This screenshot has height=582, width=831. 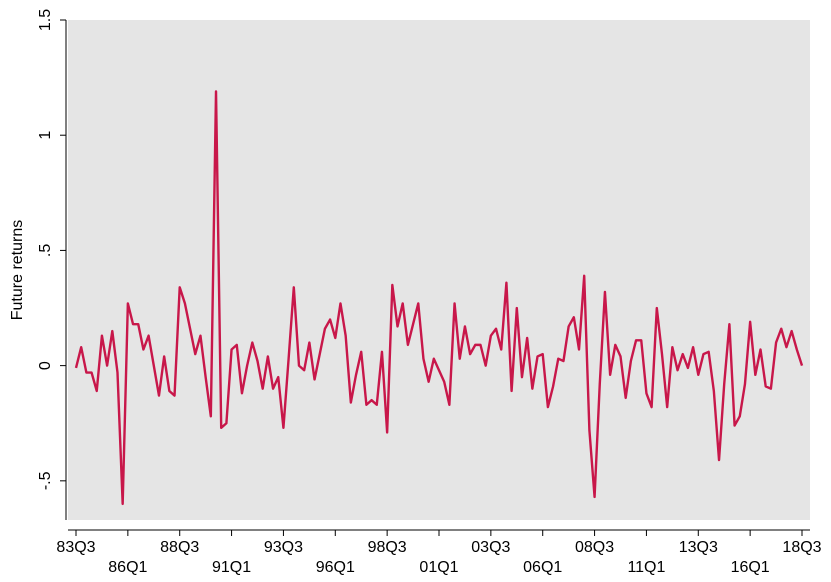 What do you see at coordinates (490, 547) in the screenshot?
I see `x-tick-label: 03Q3` at bounding box center [490, 547].